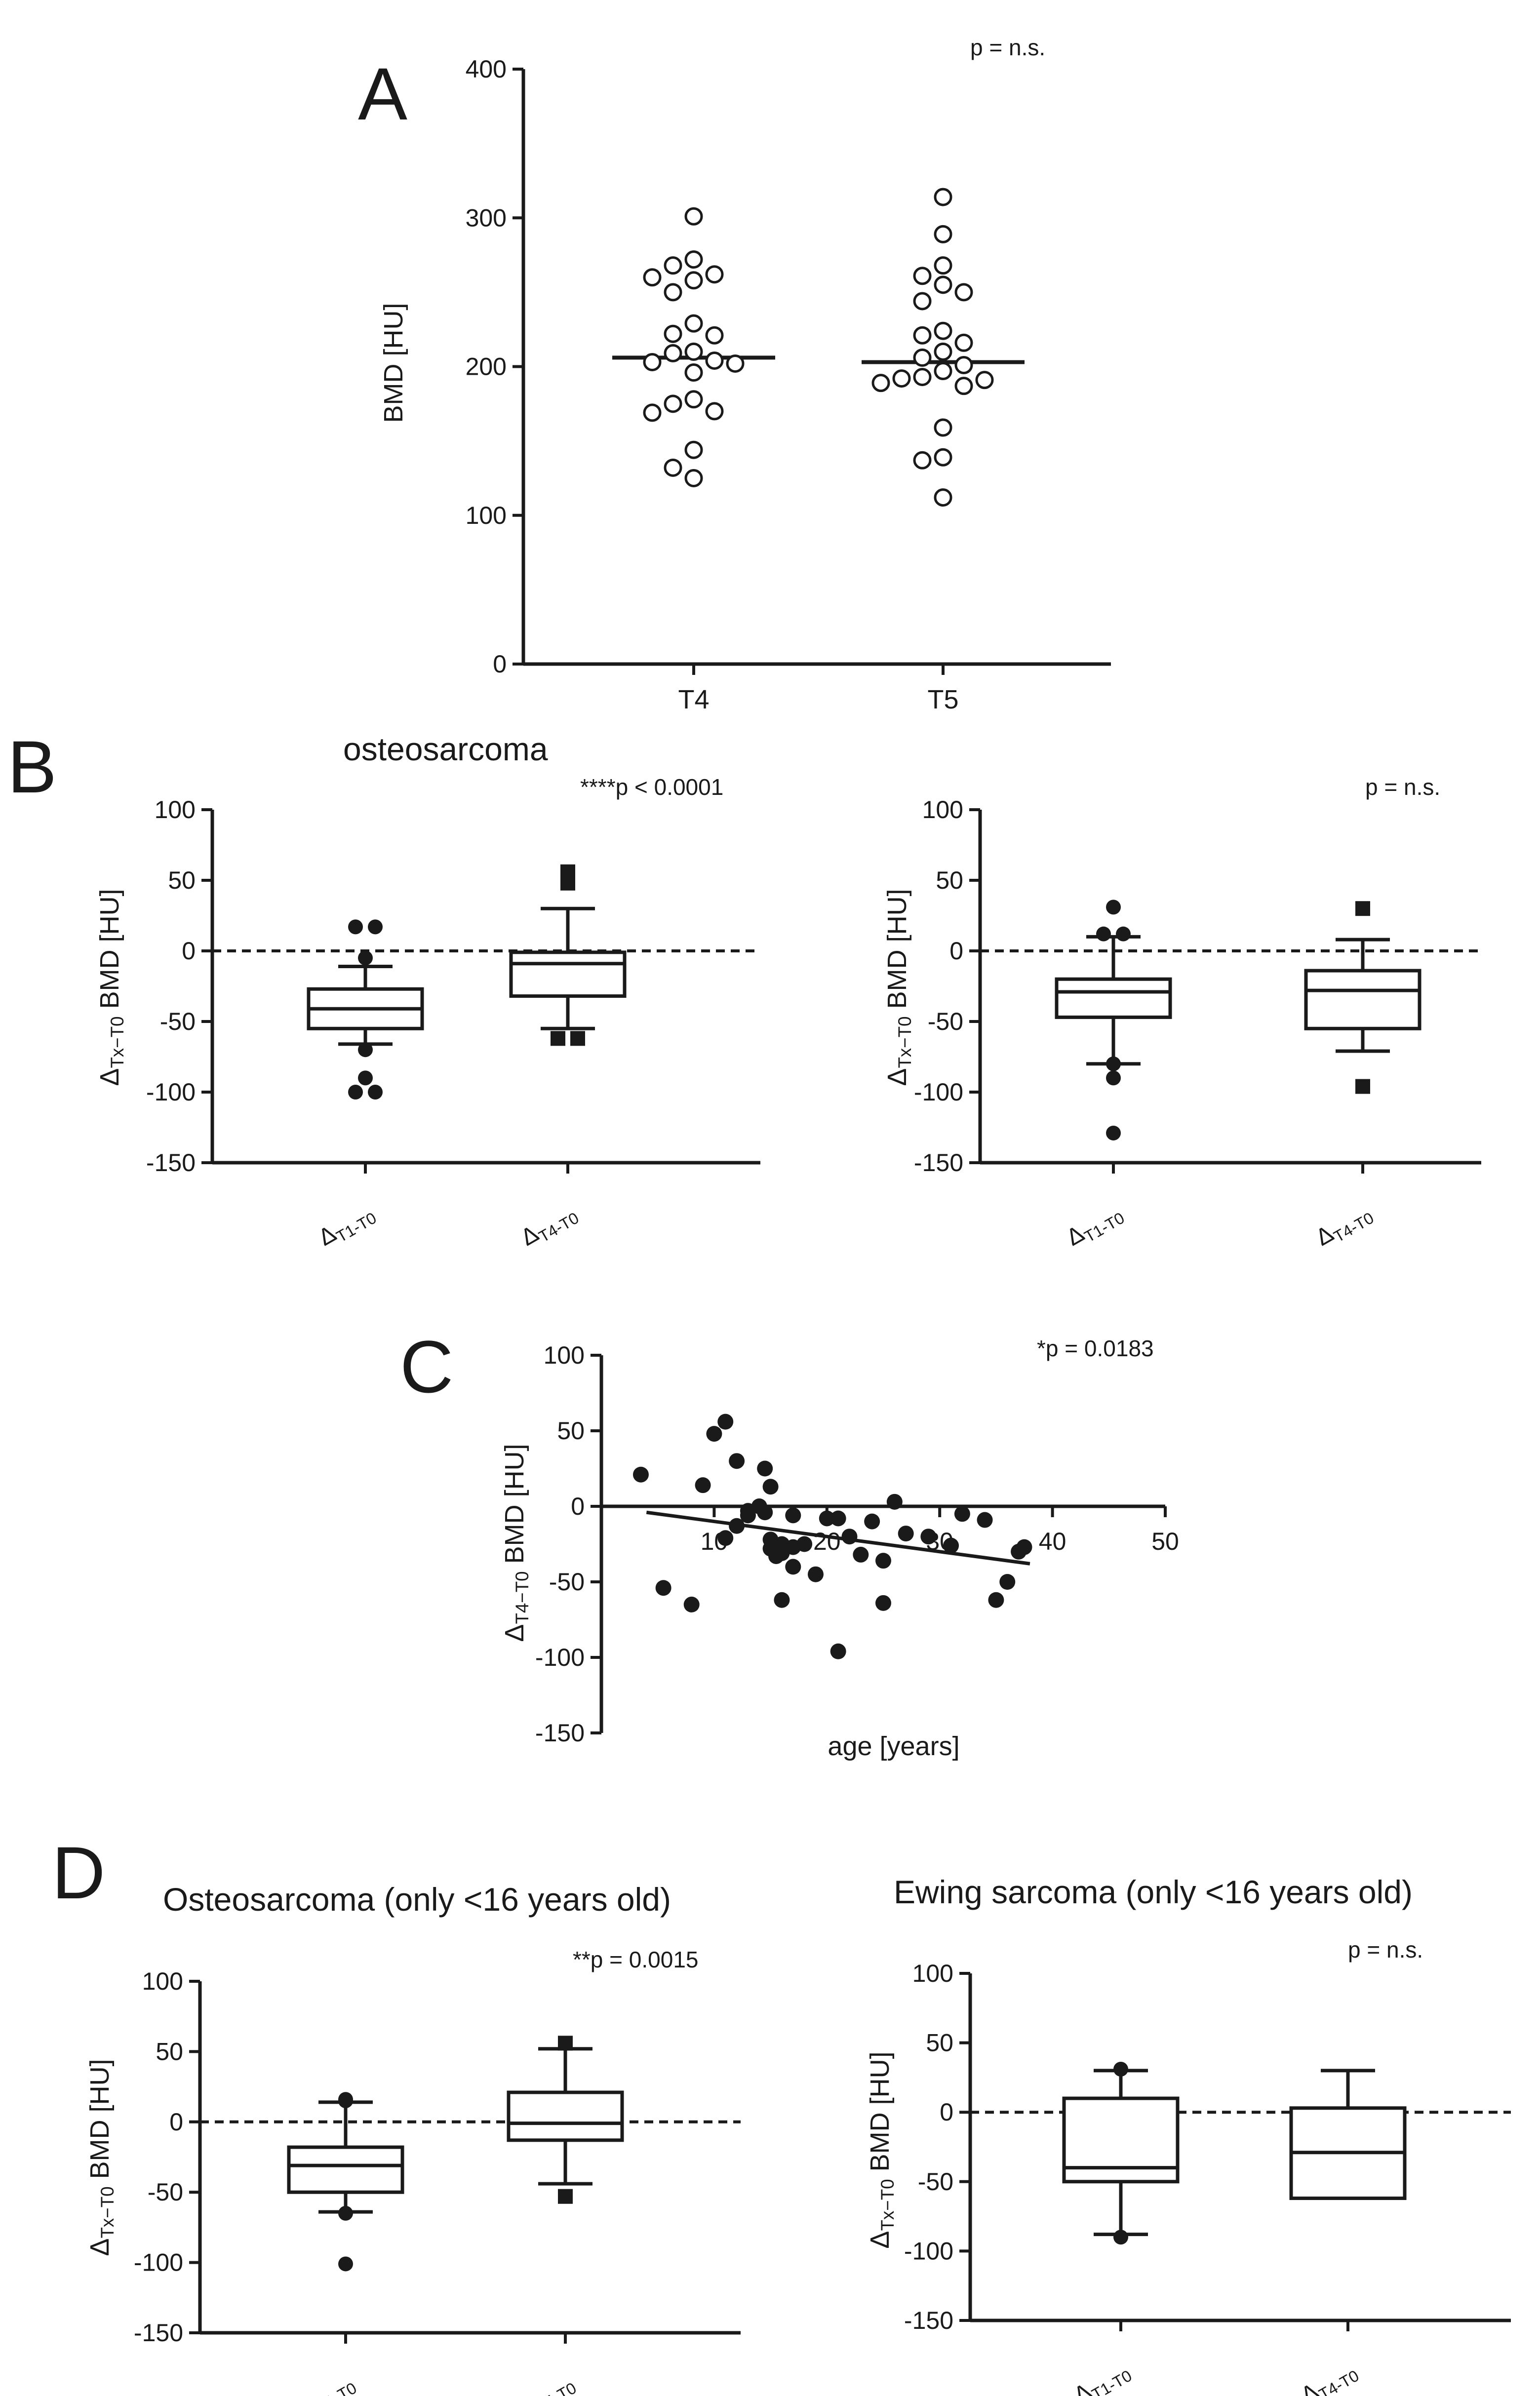 This screenshot has height=2396, width=1540. I want to click on x-tick-label: 20, so click(827, 1541).